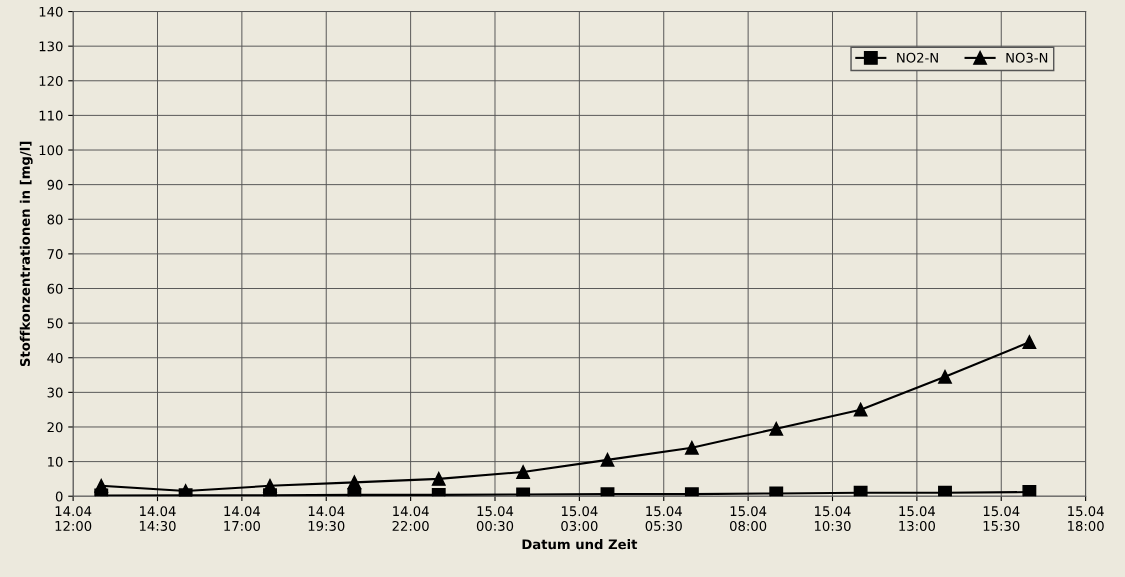 This screenshot has width=1125, height=577. What do you see at coordinates (579, 518) in the screenshot?
I see `x-tick-label: 15.04 03:00` at bounding box center [579, 518].